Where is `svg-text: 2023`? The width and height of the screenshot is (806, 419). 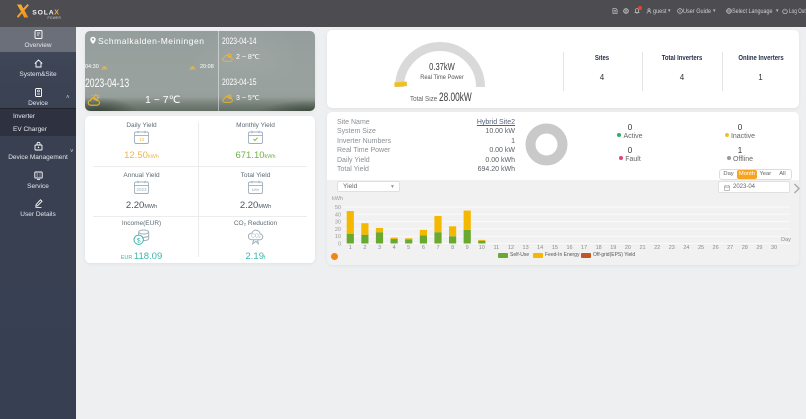 svg-text: 2023 is located at coordinates (141, 189).